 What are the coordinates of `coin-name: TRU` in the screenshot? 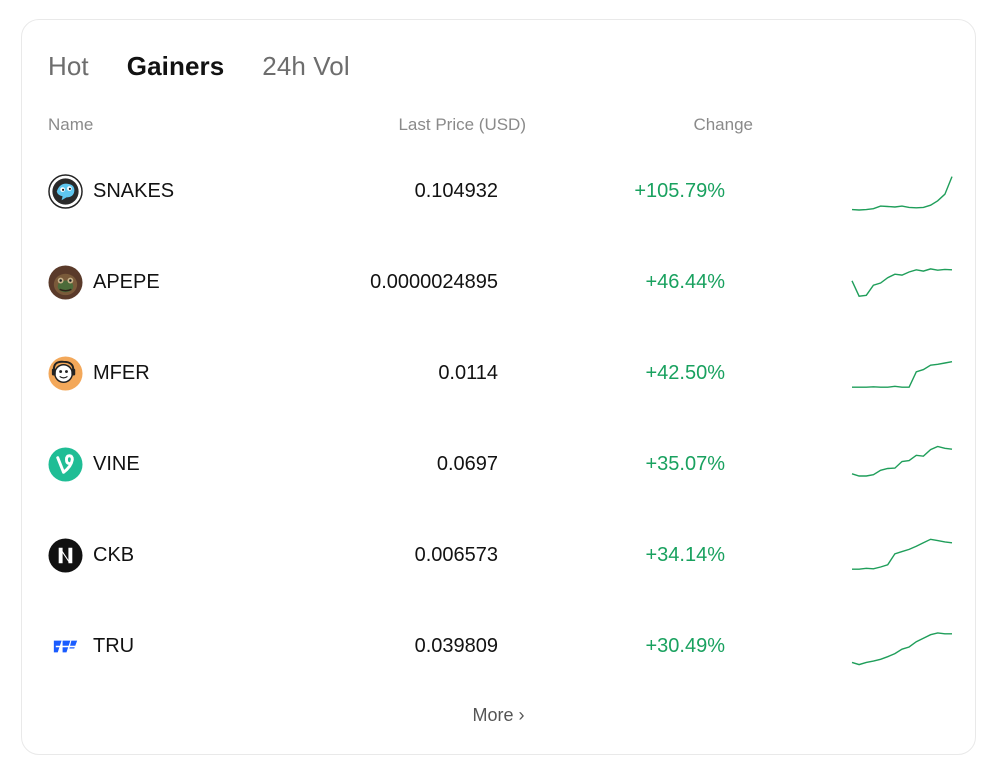 It's located at (114, 646).